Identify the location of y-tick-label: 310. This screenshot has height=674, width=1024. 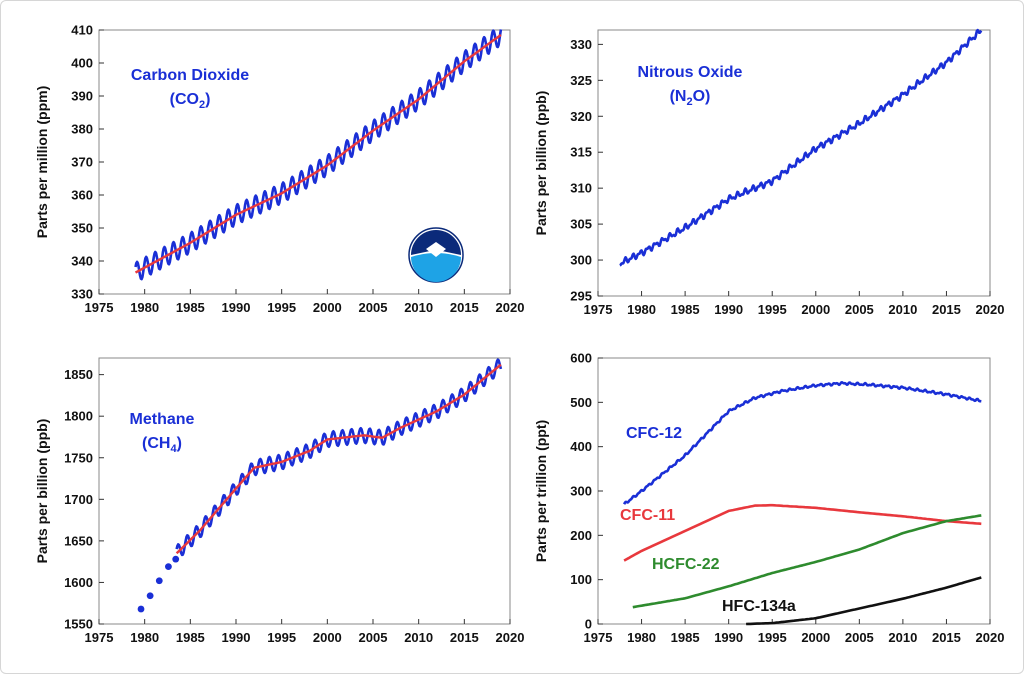
(581, 188).